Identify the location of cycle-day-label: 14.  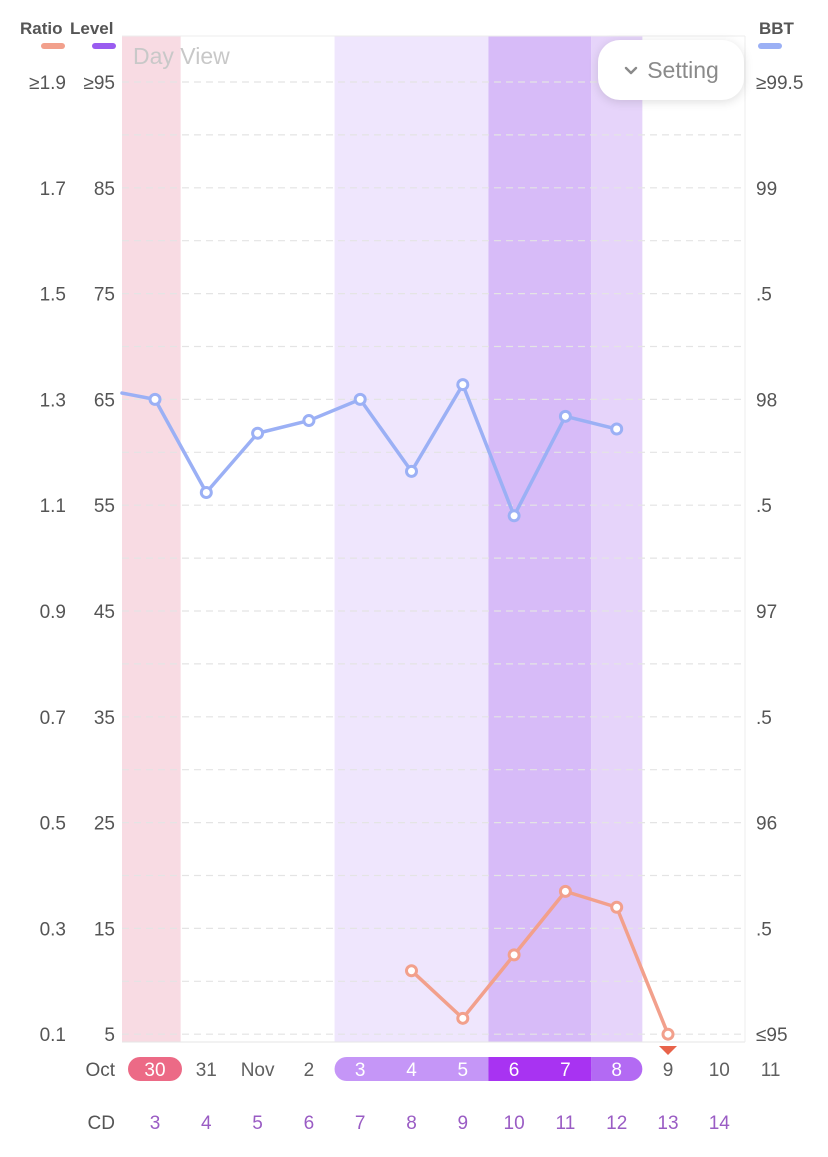
(720, 1123).